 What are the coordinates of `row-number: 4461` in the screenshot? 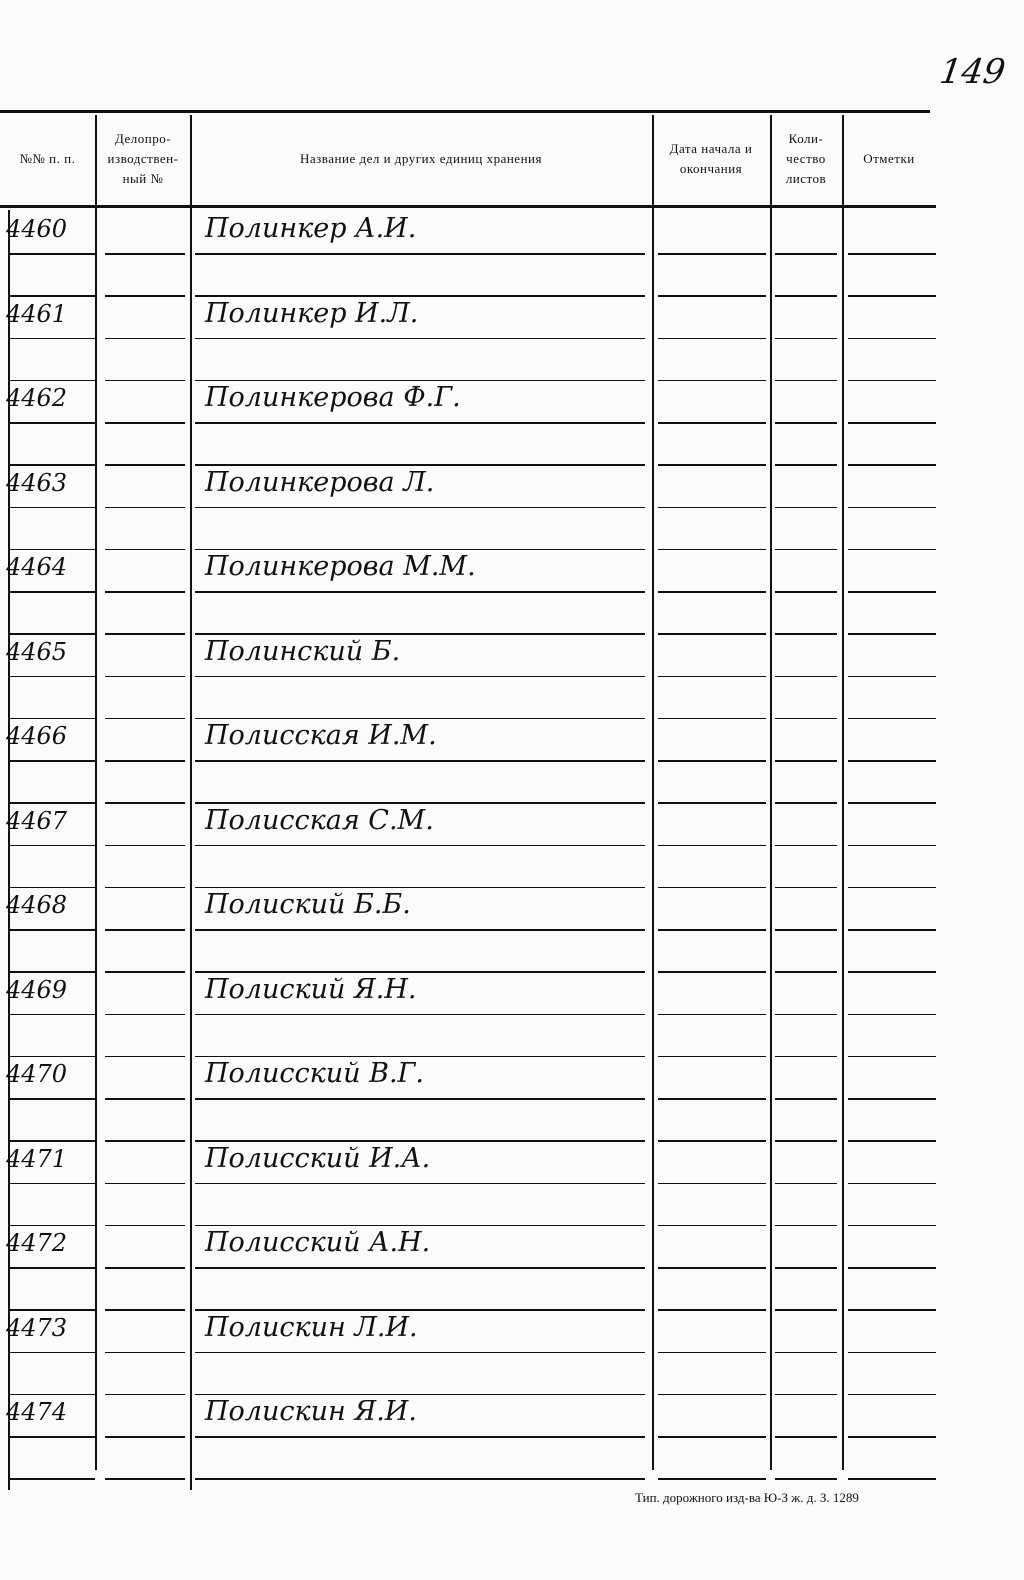 It's located at (37, 313).